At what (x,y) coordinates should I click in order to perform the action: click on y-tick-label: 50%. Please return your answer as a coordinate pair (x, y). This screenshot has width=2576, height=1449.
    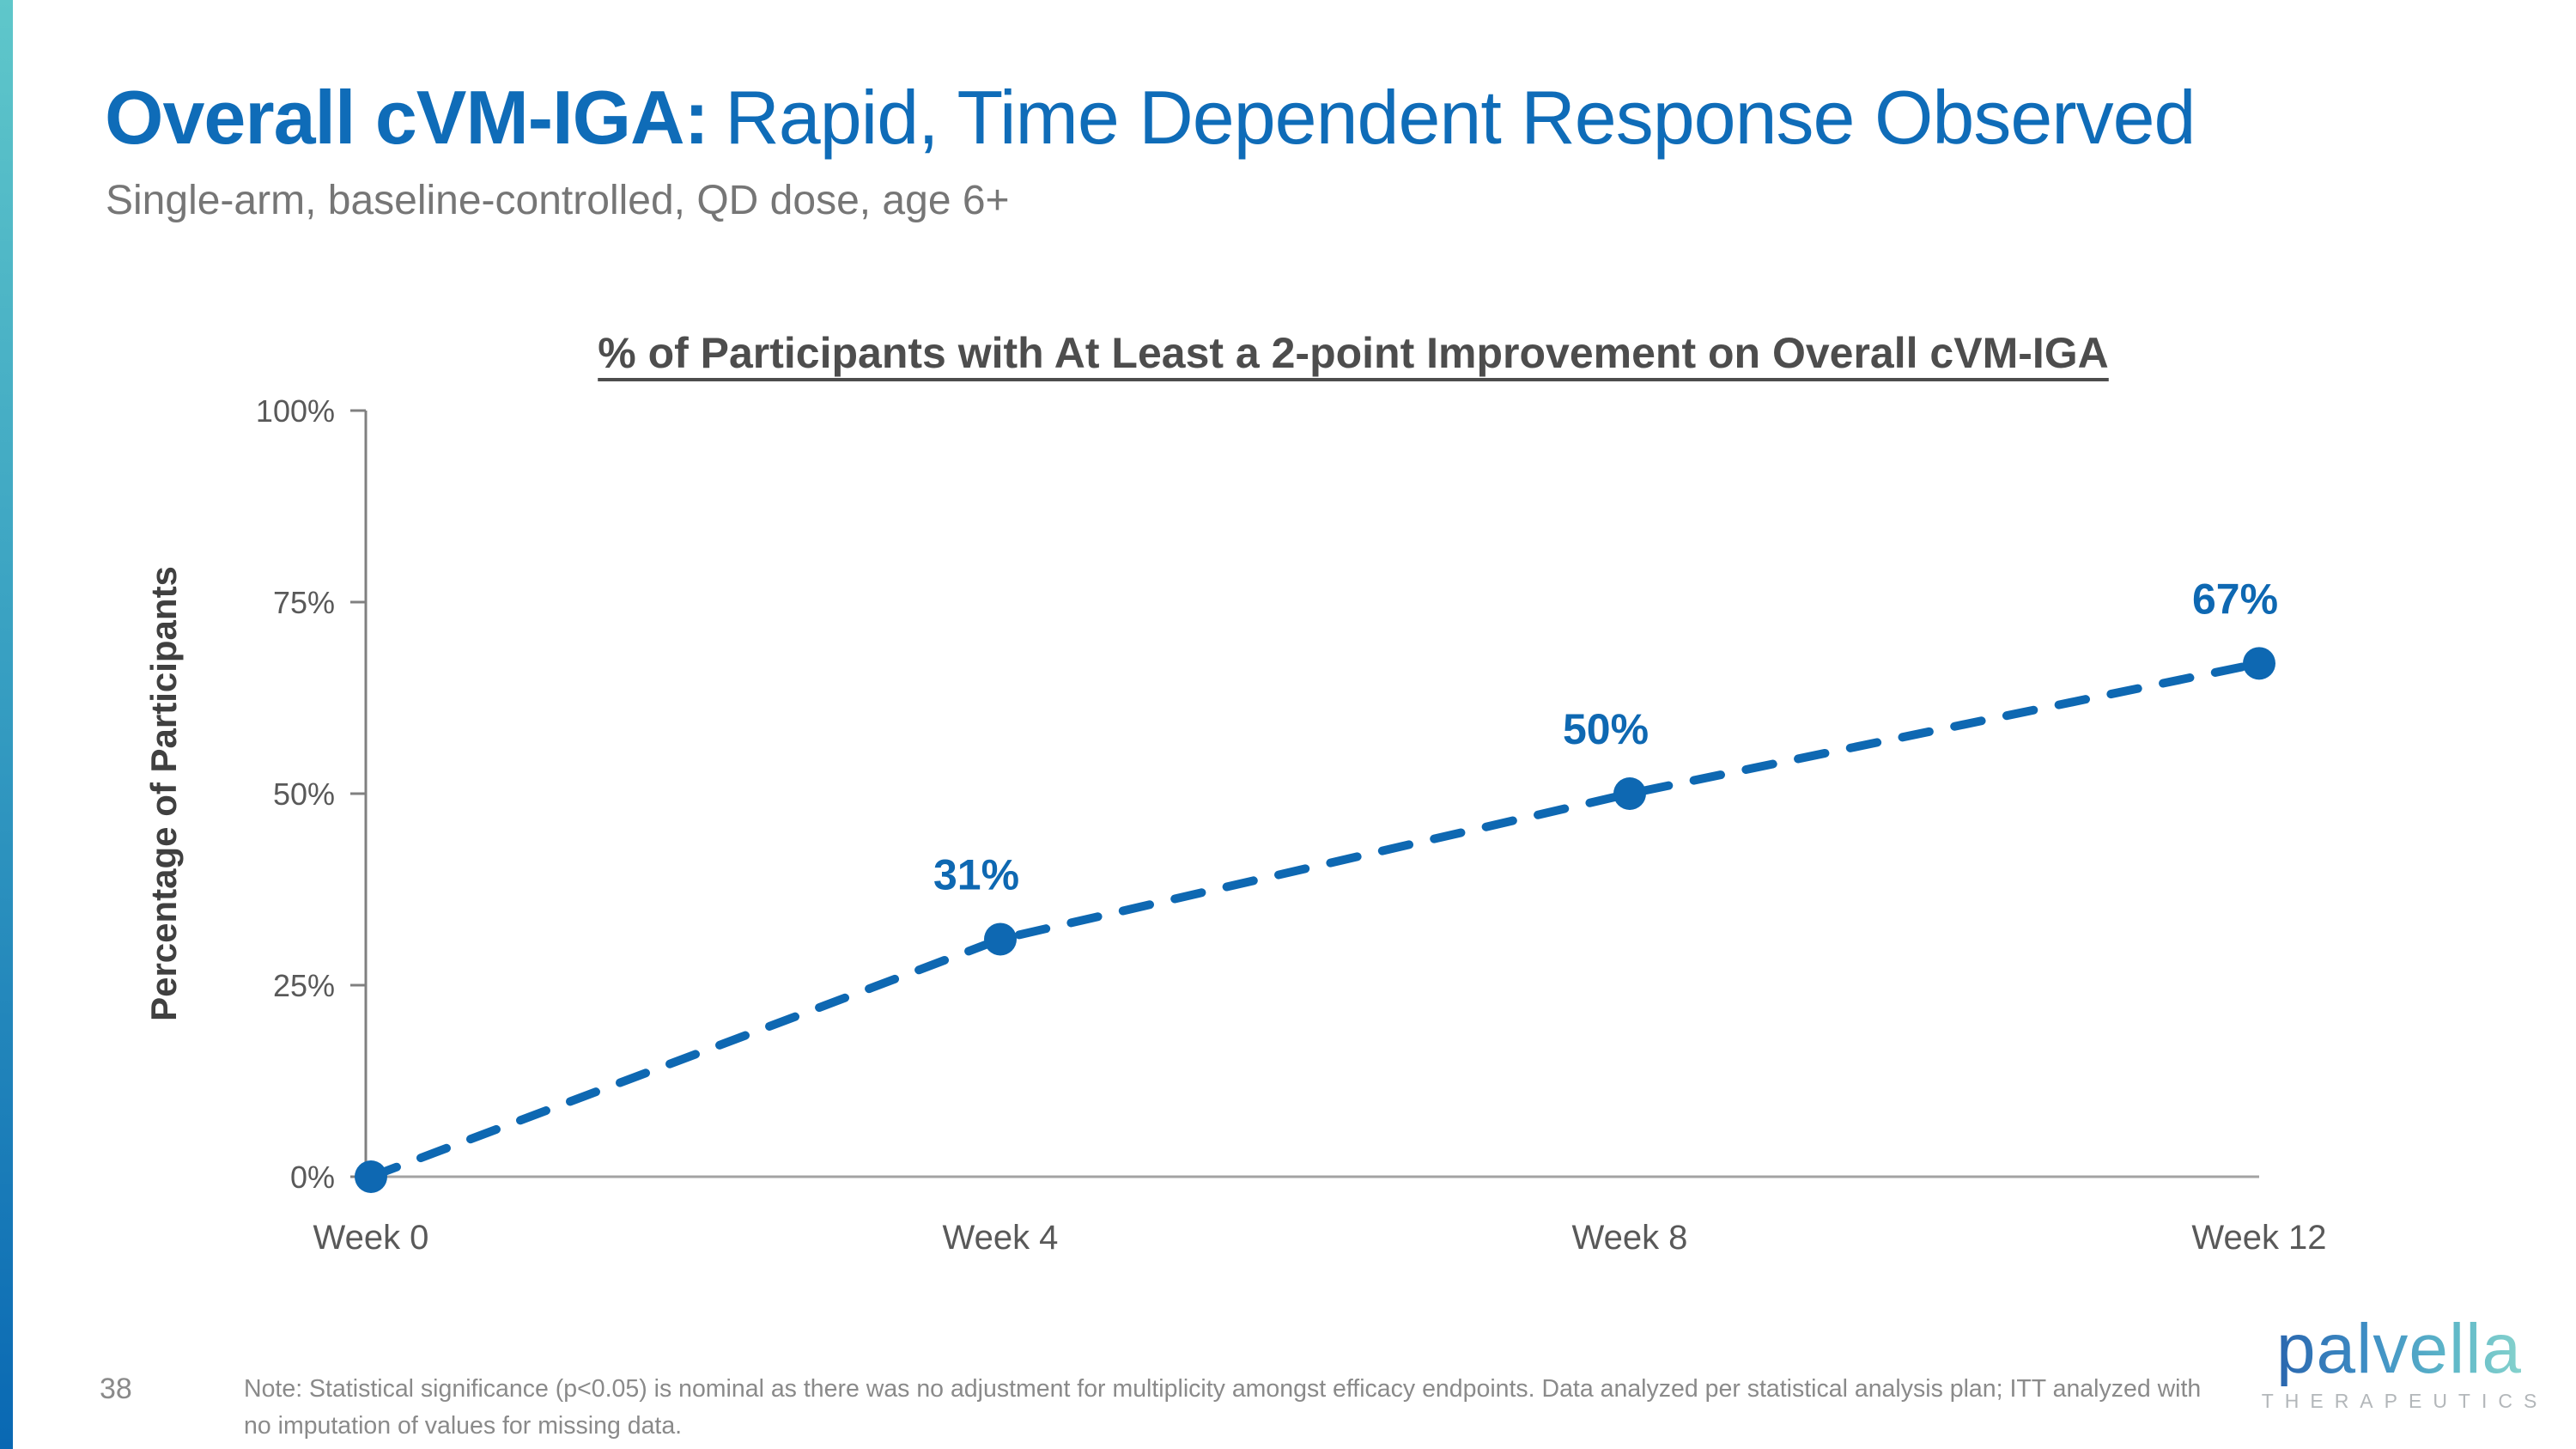
    Looking at the image, I should click on (304, 794).